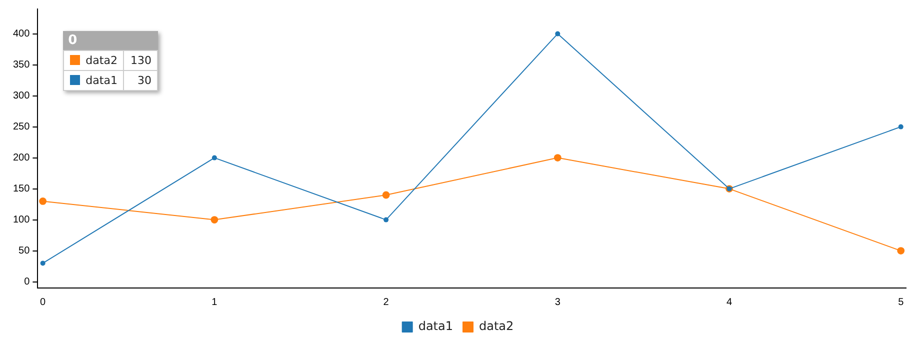 This screenshot has height=347, width=916. What do you see at coordinates (141, 80) in the screenshot?
I see `annotation: 30` at bounding box center [141, 80].